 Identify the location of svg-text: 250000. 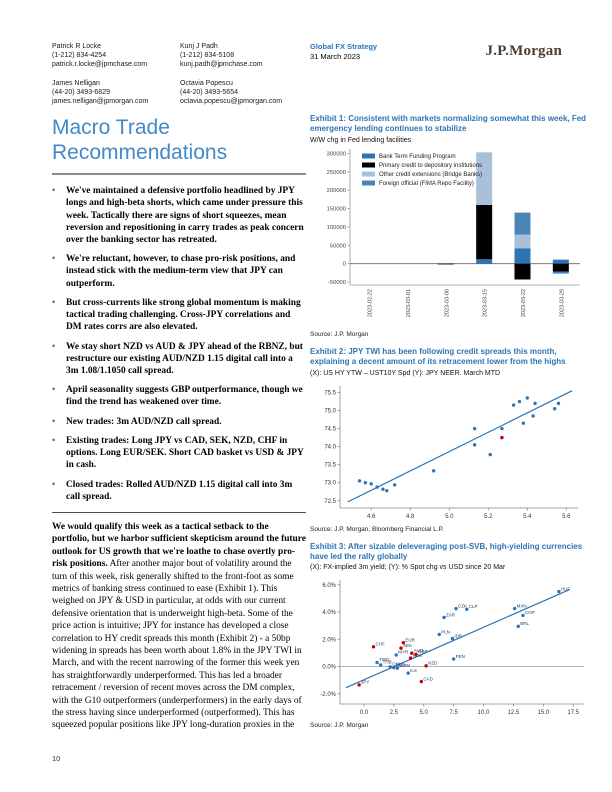
(336, 173).